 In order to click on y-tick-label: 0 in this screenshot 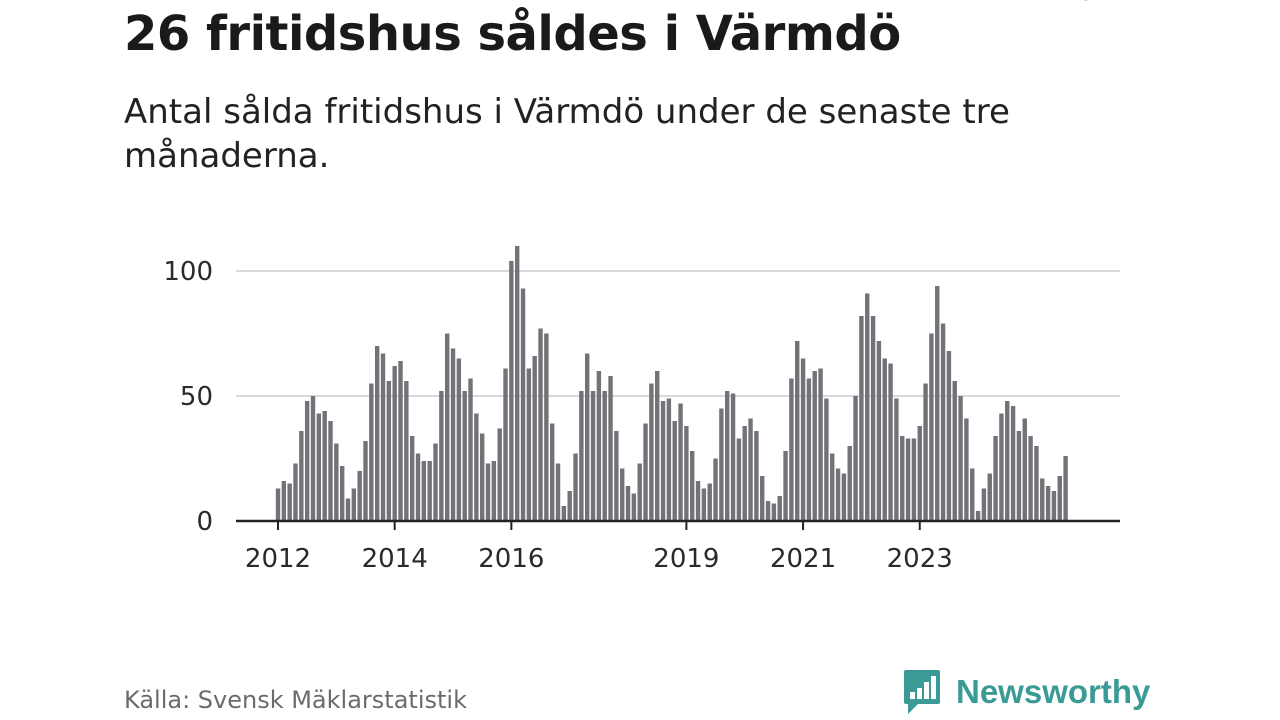, I will do `click(204, 522)`.